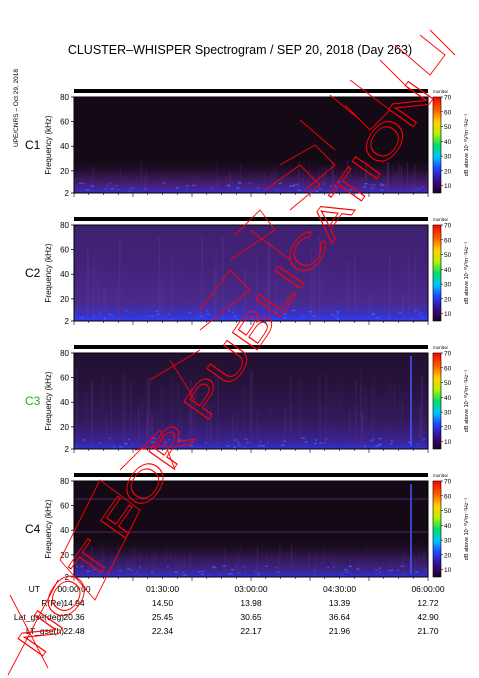 Image resolution: width=479 pixels, height=678 pixels. Describe the element at coordinates (340, 617) in the screenshot. I see `ephemeris-value: 36.64` at that location.